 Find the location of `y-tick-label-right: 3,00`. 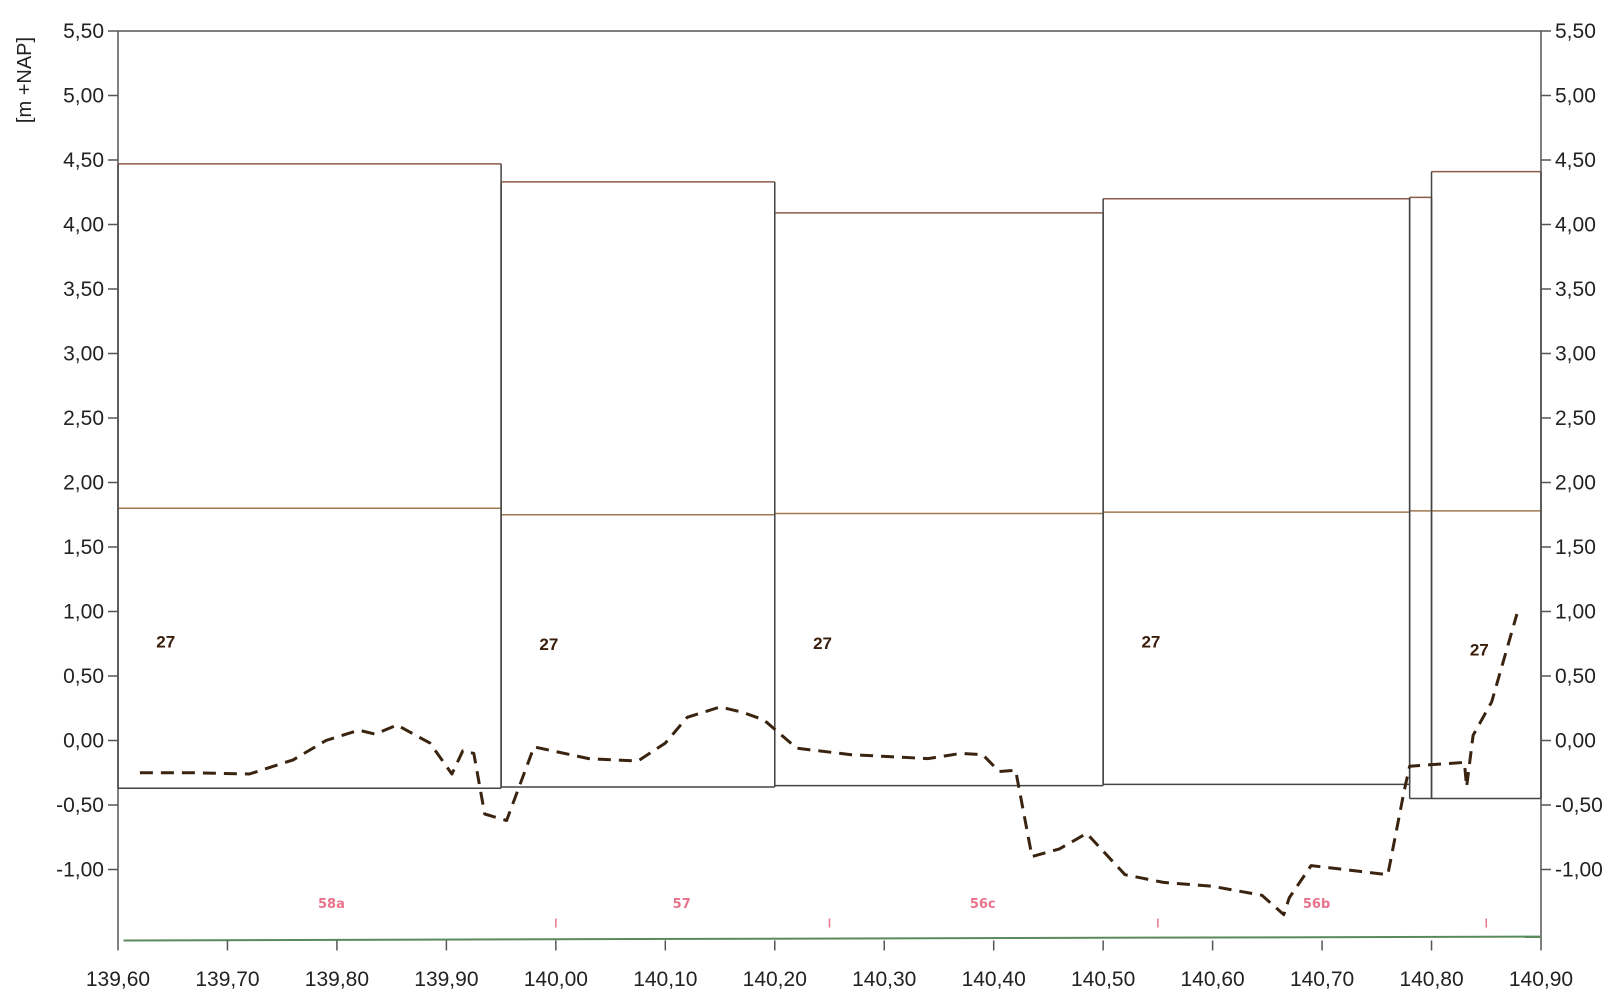

y-tick-label-right: 3,00 is located at coordinates (1575, 354).